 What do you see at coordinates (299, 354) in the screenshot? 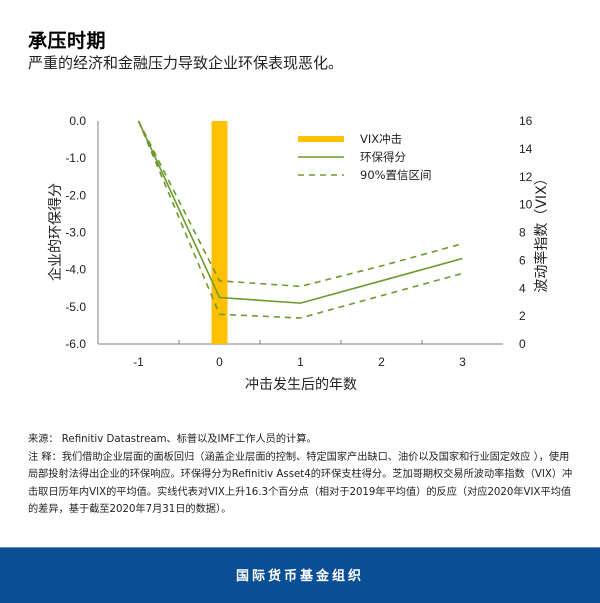
I see `x-axis-ticks: -1 0 1 2 3` at bounding box center [299, 354].